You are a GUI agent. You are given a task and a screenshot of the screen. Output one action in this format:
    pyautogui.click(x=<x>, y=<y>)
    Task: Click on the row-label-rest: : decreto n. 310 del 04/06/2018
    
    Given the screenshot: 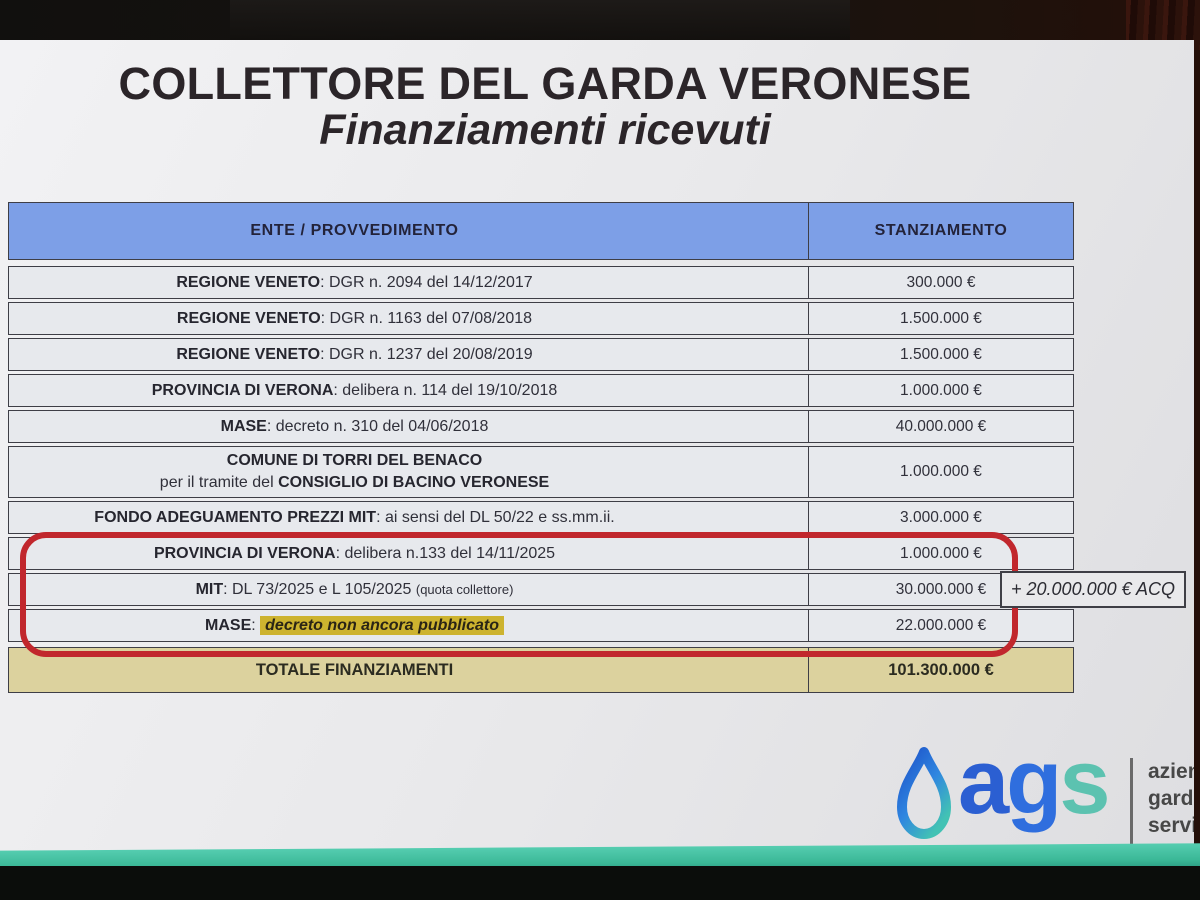 What is the action you would take?
    pyautogui.click(x=377, y=426)
    